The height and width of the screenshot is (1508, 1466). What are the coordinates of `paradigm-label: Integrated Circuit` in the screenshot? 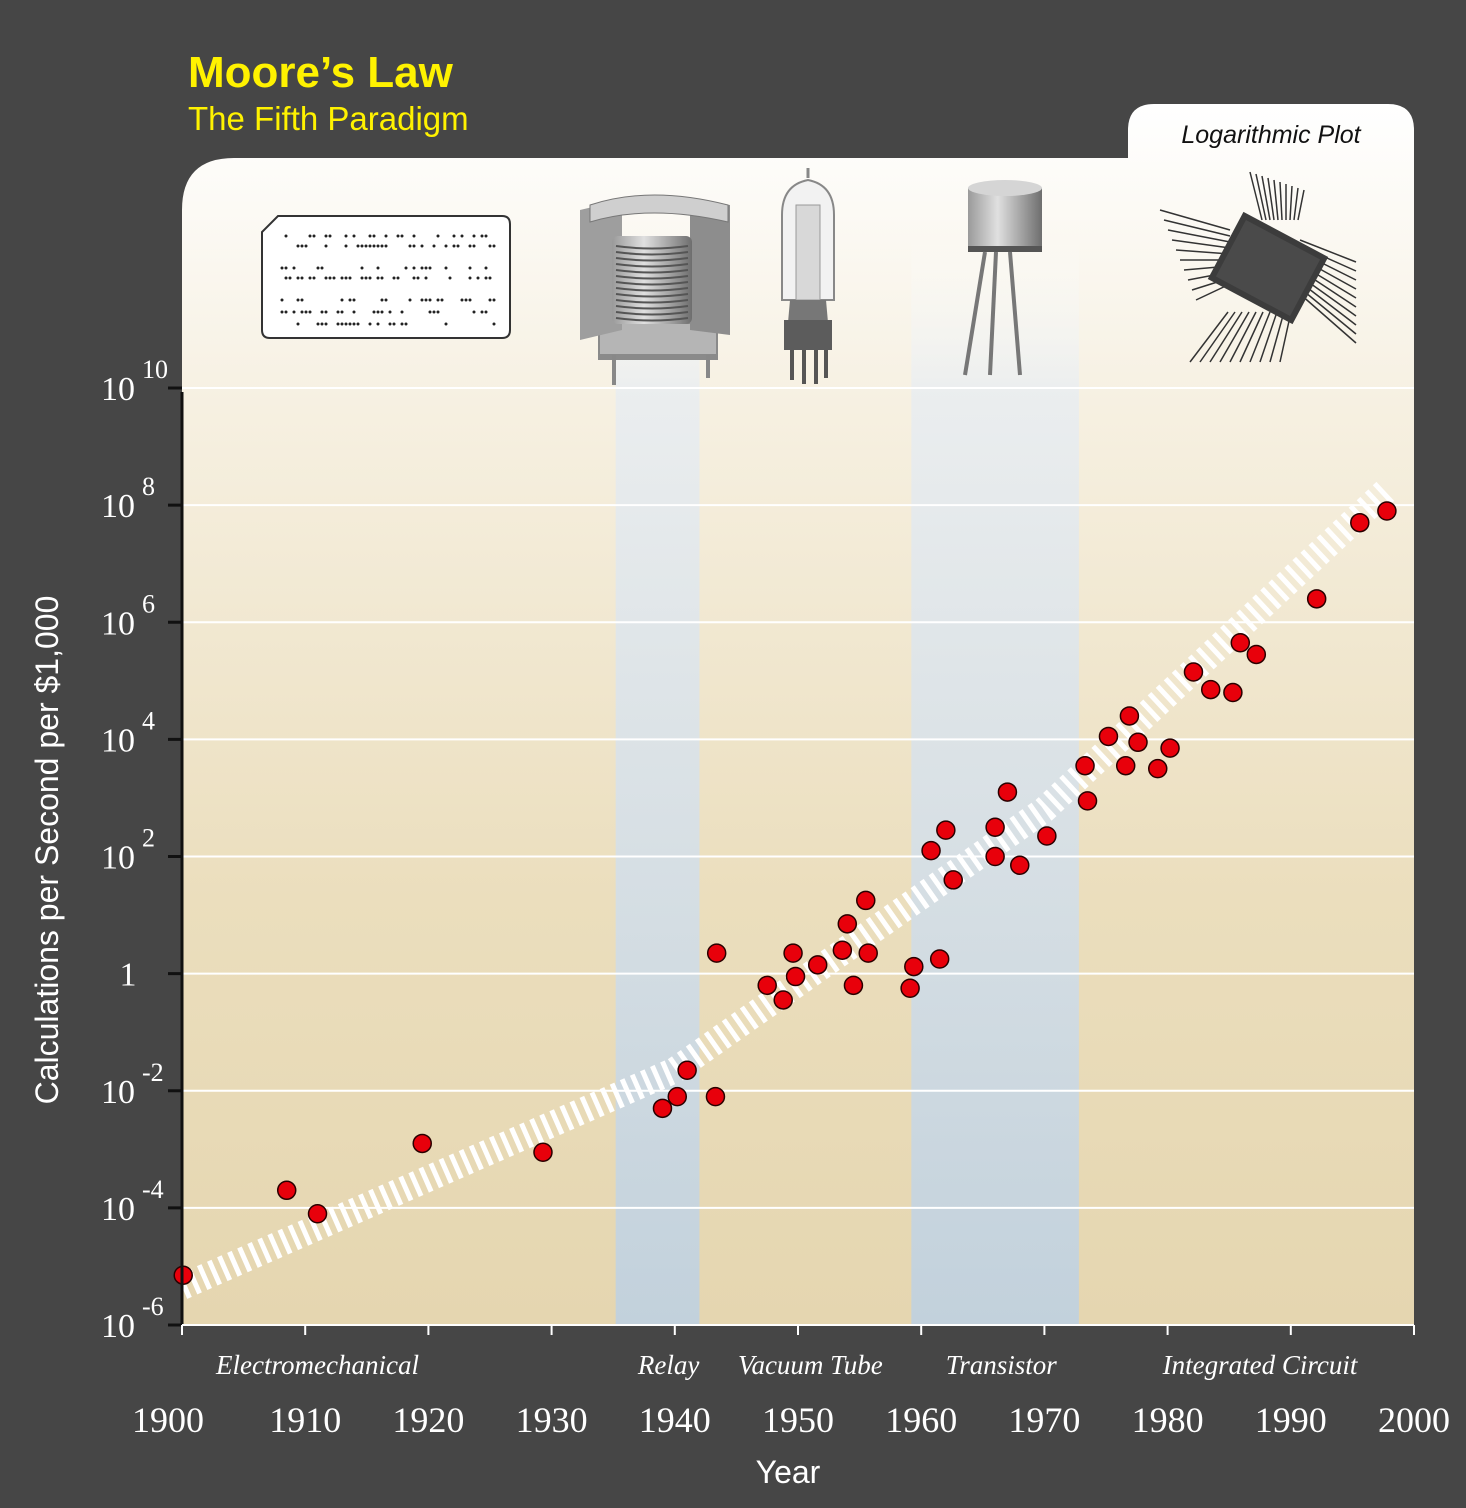 It's located at (1260, 1365).